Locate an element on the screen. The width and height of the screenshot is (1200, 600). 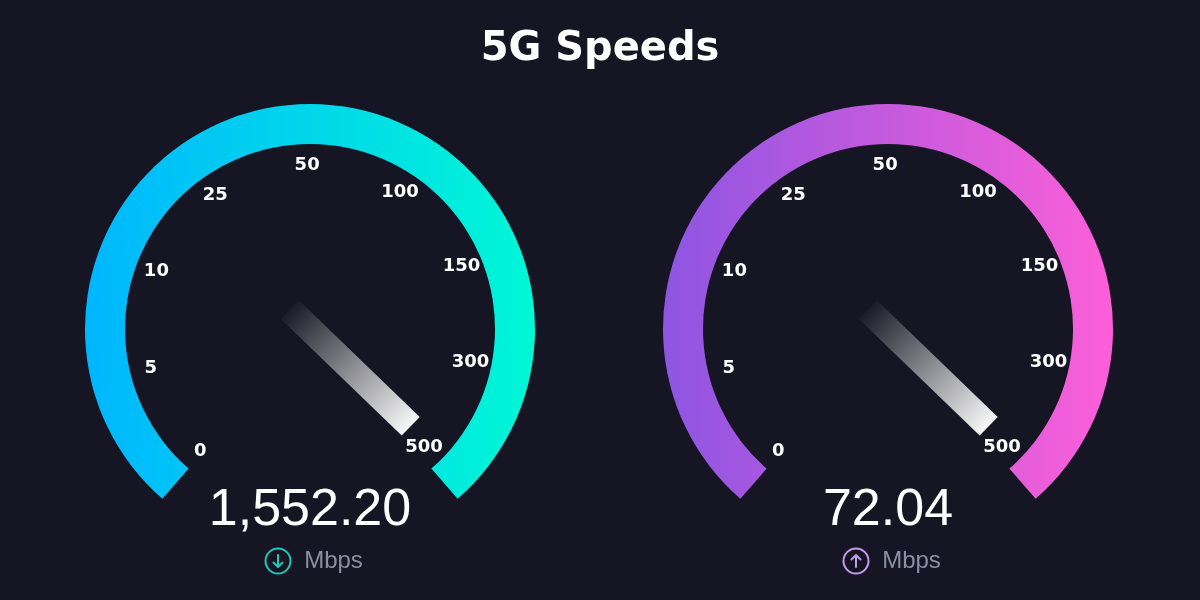
data-label: 72.04 is located at coordinates (888, 507).